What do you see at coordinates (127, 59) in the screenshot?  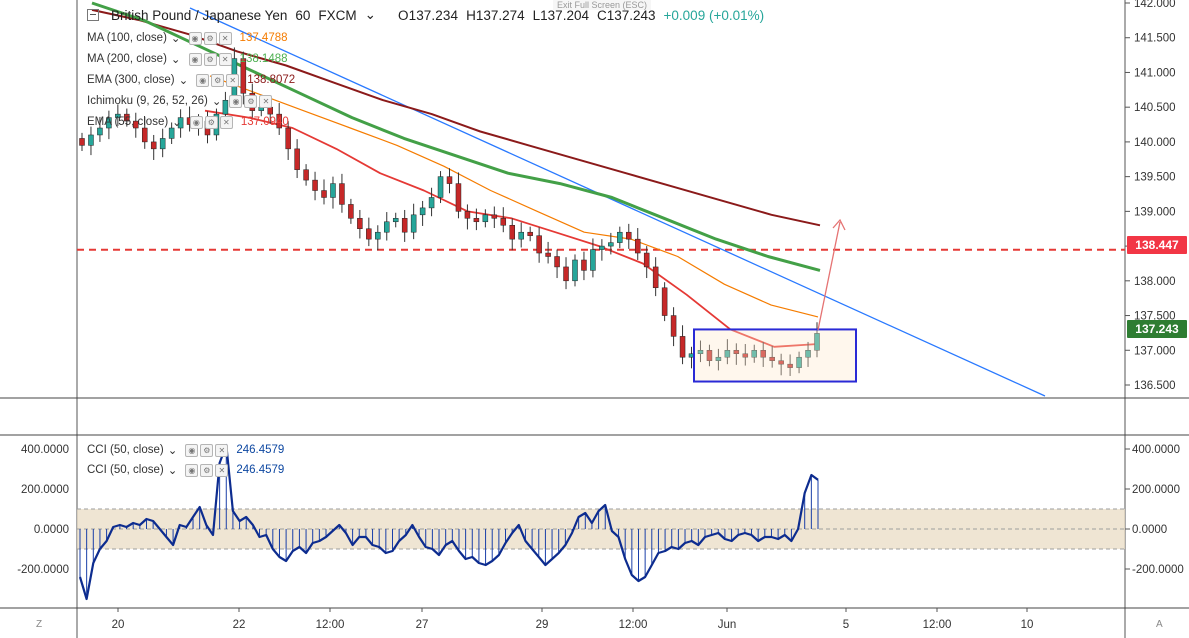 I see `indicator-label: MA (200, close)` at bounding box center [127, 59].